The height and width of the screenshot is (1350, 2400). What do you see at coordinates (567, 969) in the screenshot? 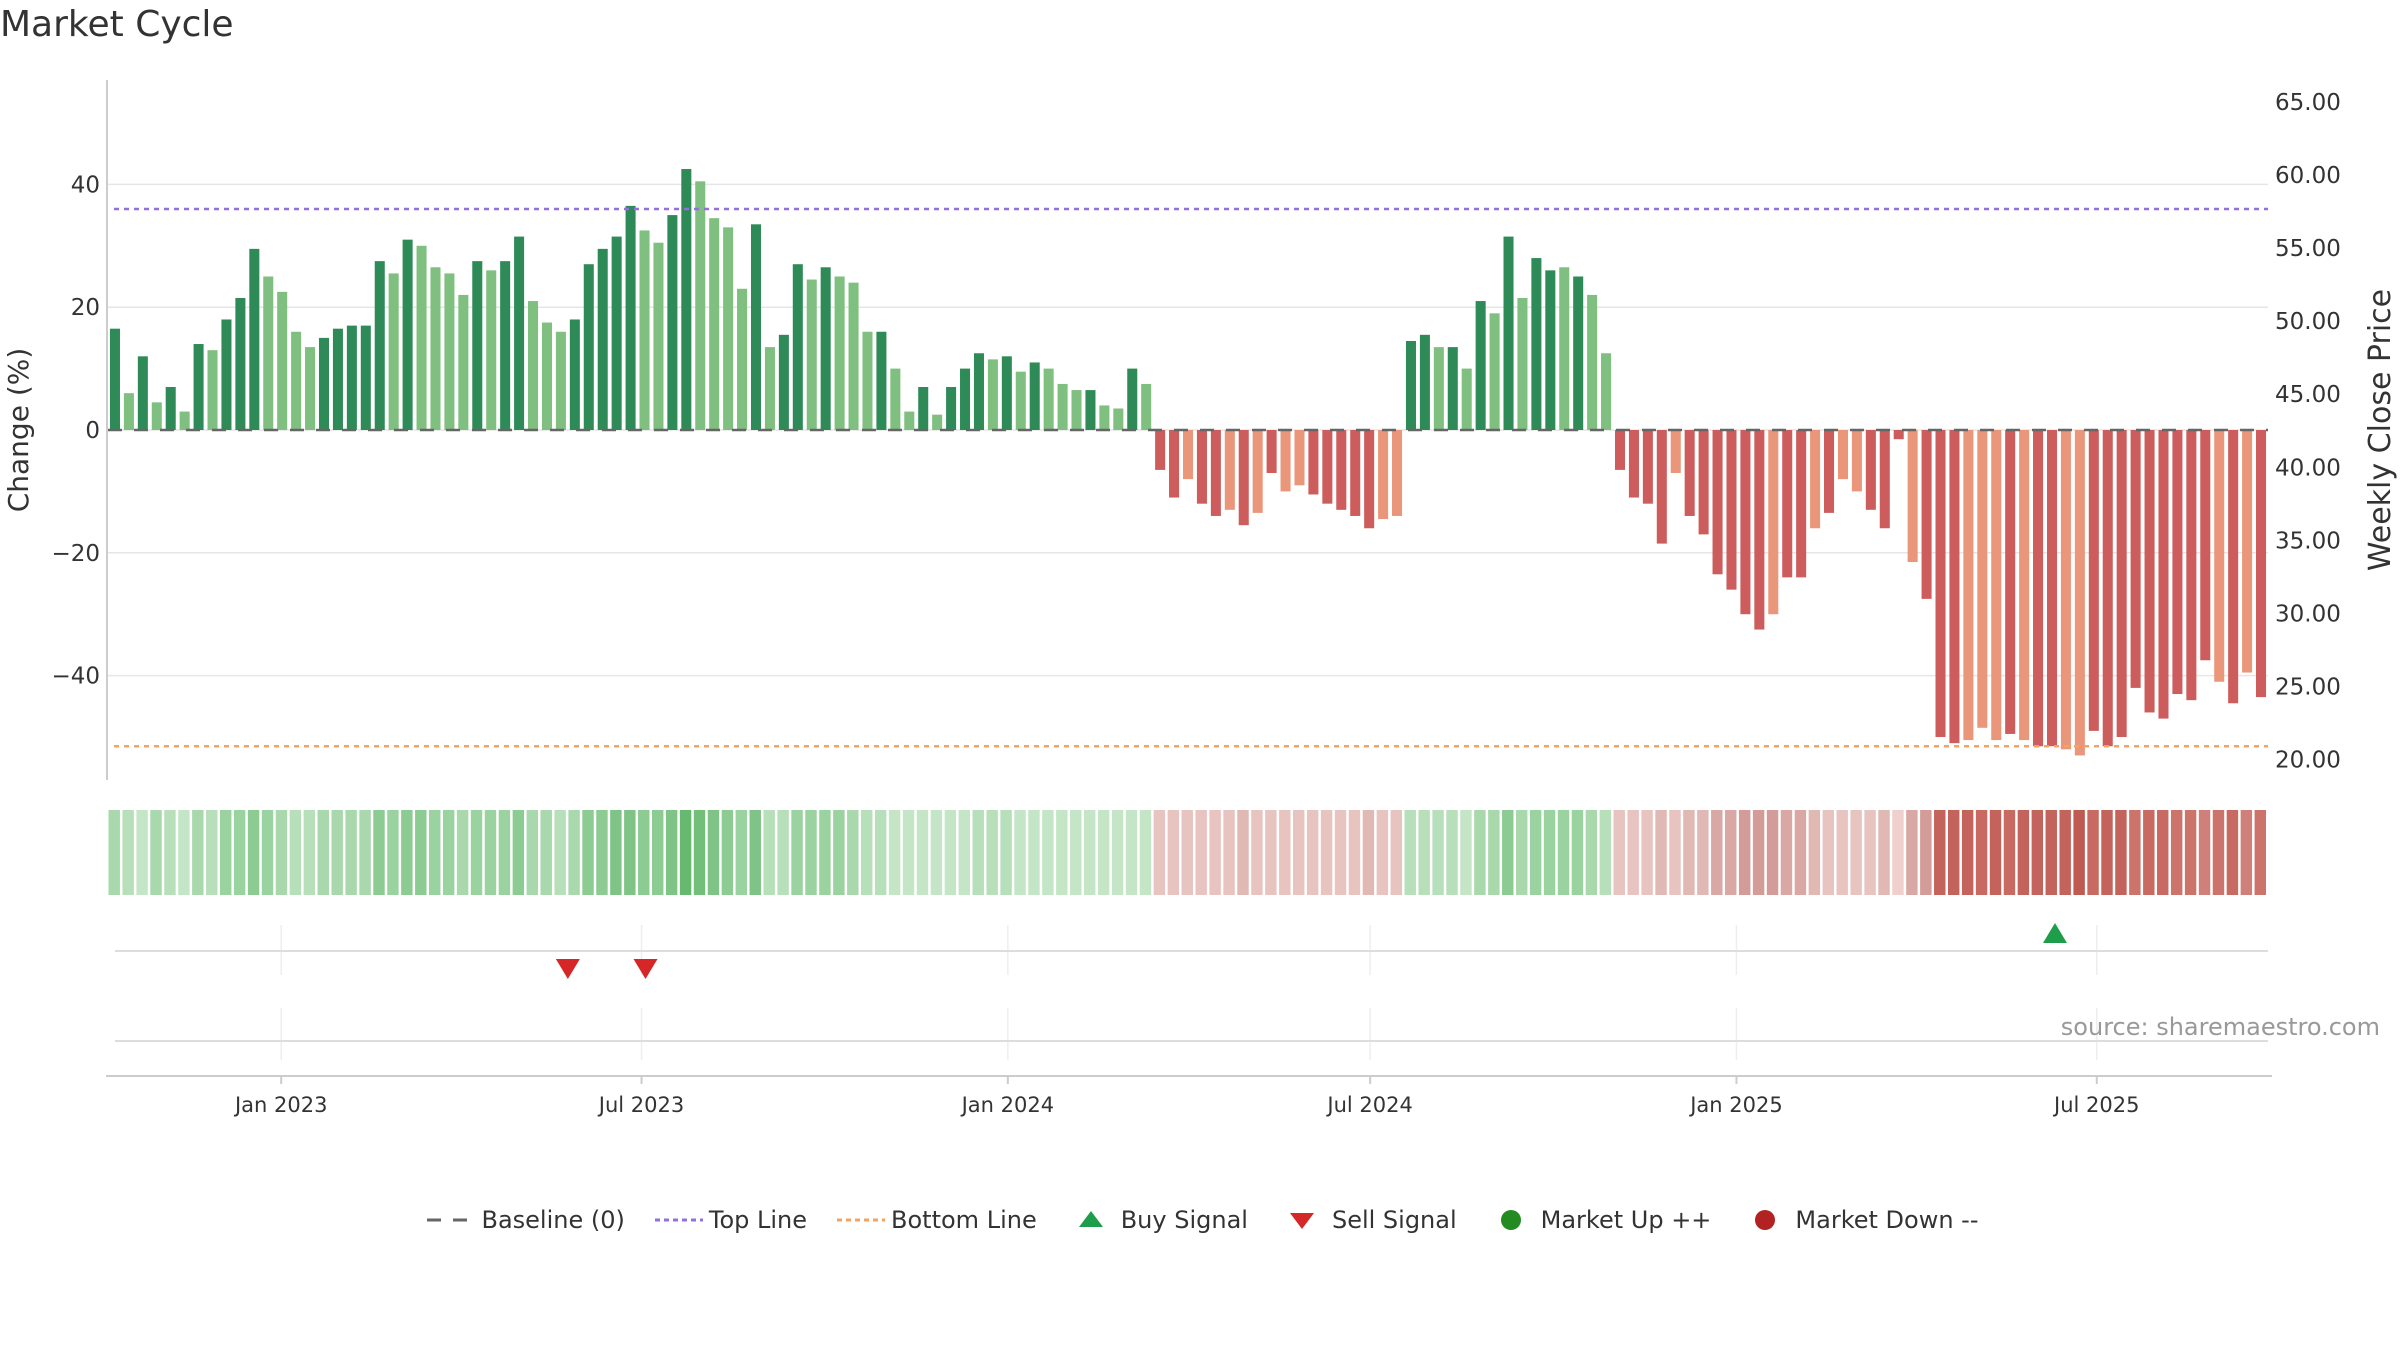
I see `sell-signal-marker` at bounding box center [567, 969].